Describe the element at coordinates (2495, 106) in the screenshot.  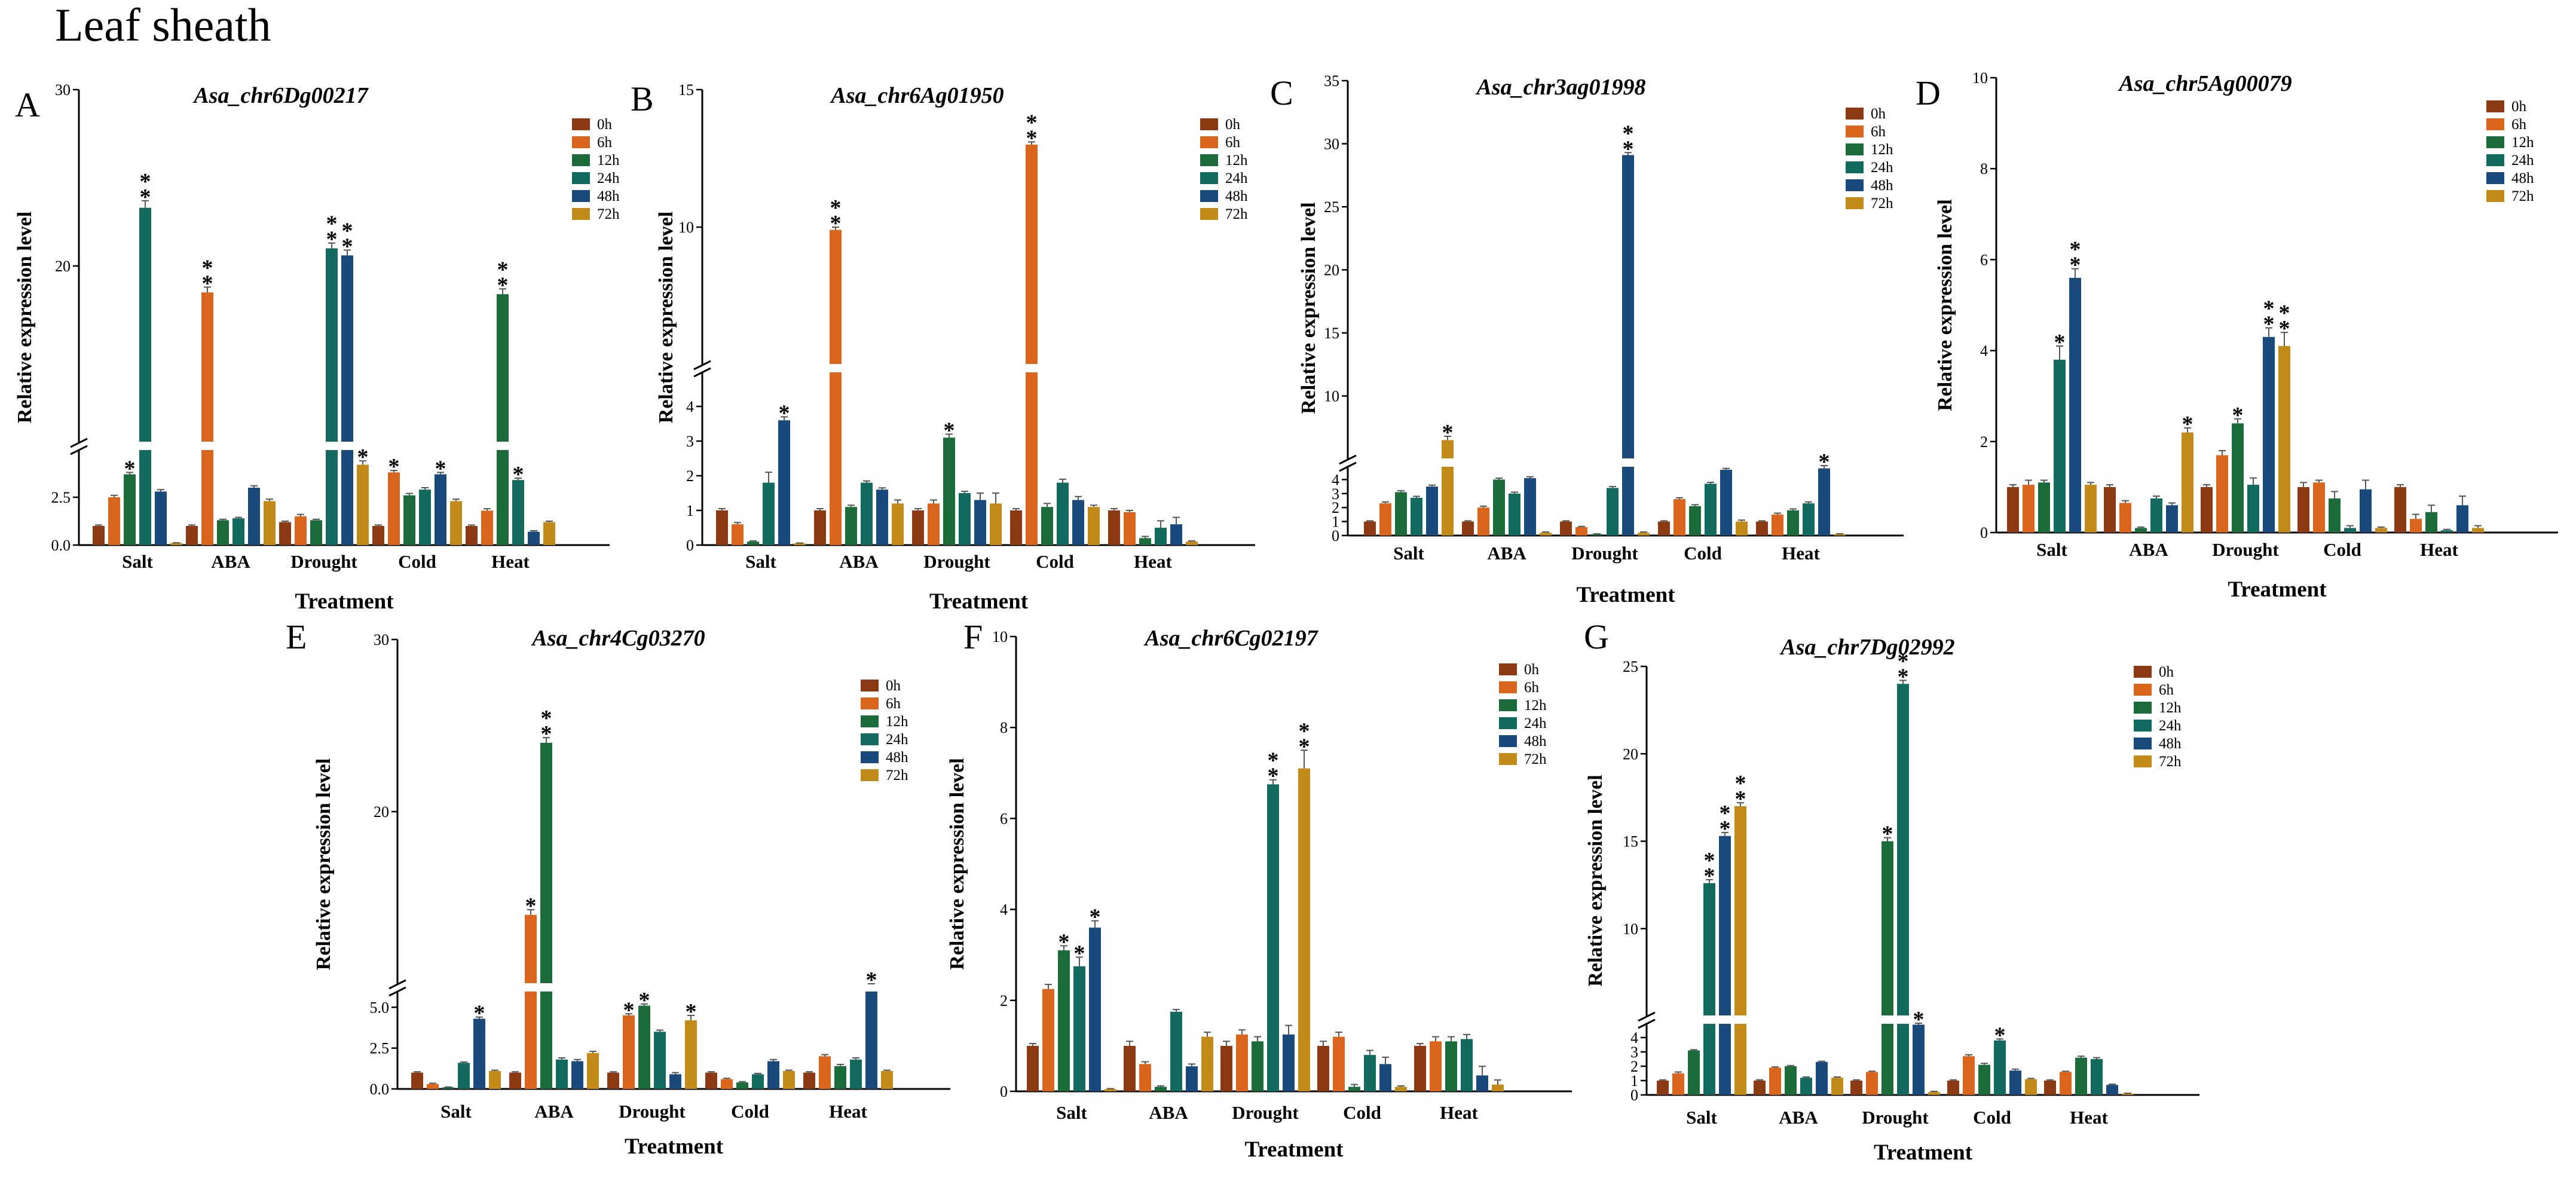
I see `legend-swatch-0h` at that location.